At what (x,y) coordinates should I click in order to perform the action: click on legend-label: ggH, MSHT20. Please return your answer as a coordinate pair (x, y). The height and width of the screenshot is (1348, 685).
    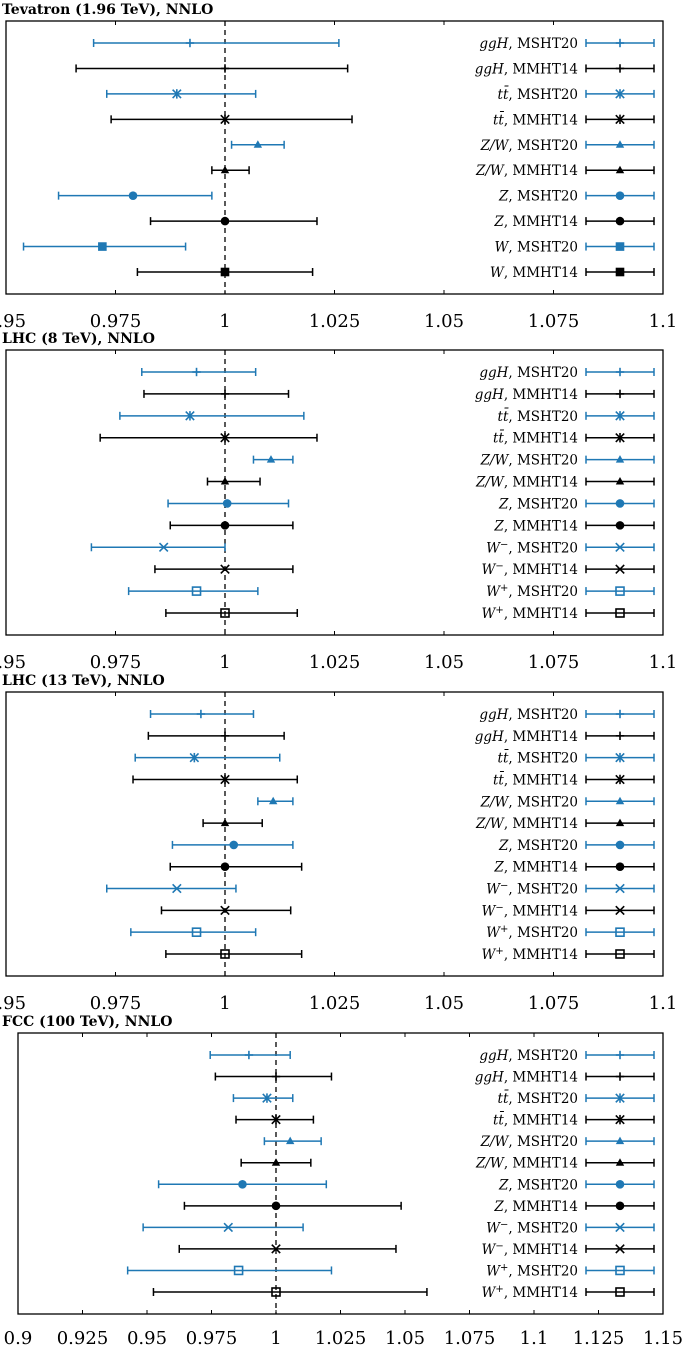
    Looking at the image, I should click on (528, 44).